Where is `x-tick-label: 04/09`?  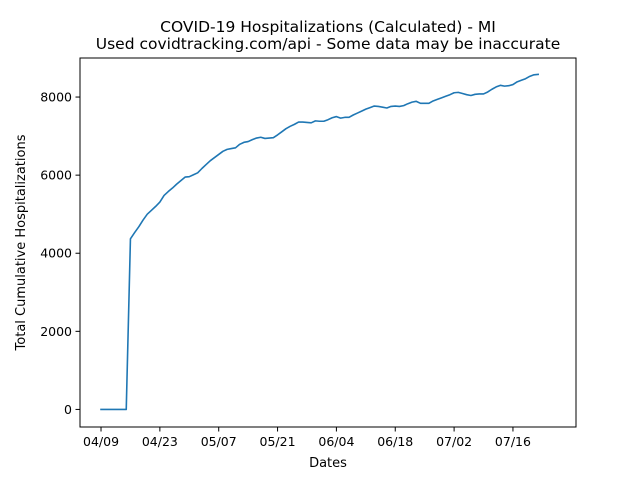
x-tick-label: 04/09 is located at coordinates (101, 441).